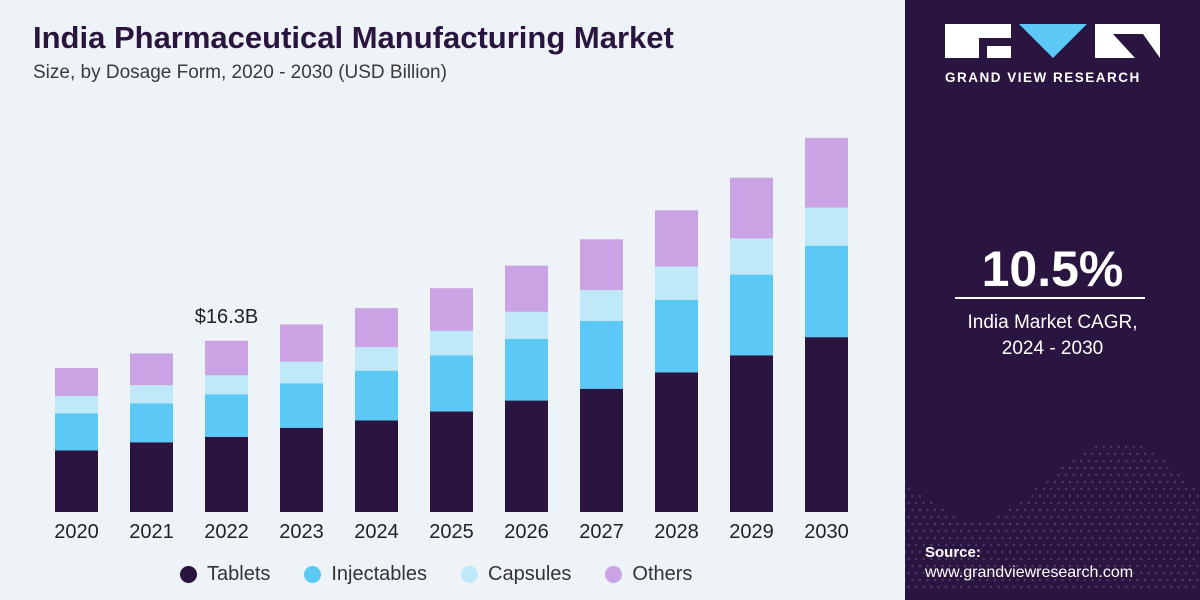 The height and width of the screenshot is (600, 1200). I want to click on source-url: www.grandviewresearch.com, so click(1029, 572).